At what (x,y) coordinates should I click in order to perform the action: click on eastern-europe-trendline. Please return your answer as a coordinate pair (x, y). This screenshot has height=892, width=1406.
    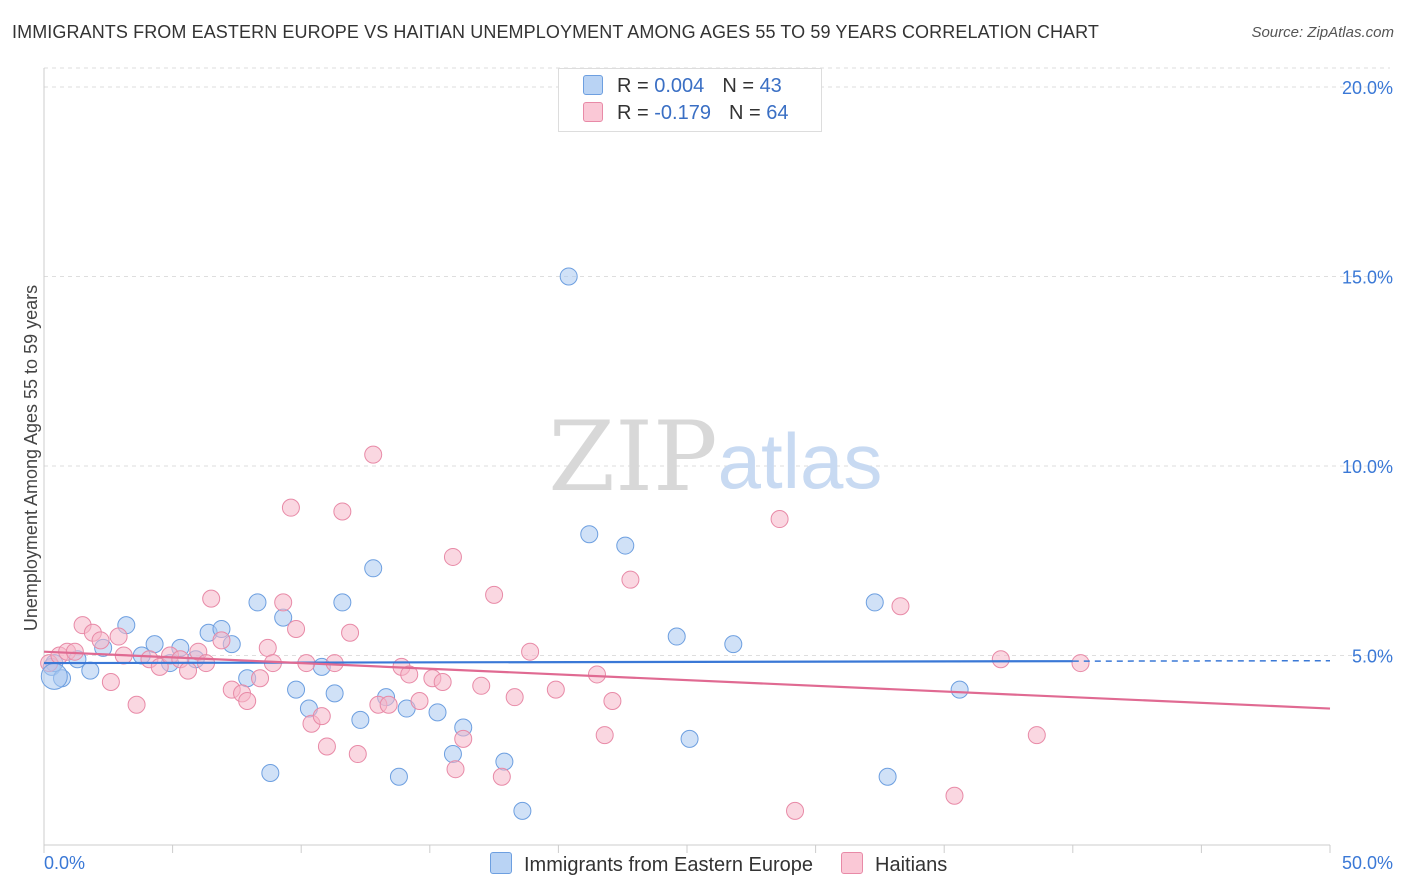
    Looking at the image, I should click on (558, 662).